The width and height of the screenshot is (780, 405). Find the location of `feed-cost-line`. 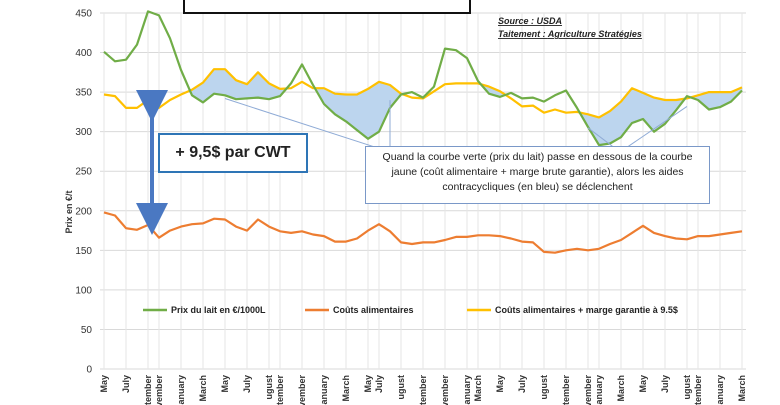

feed-cost-line is located at coordinates (423, 232).